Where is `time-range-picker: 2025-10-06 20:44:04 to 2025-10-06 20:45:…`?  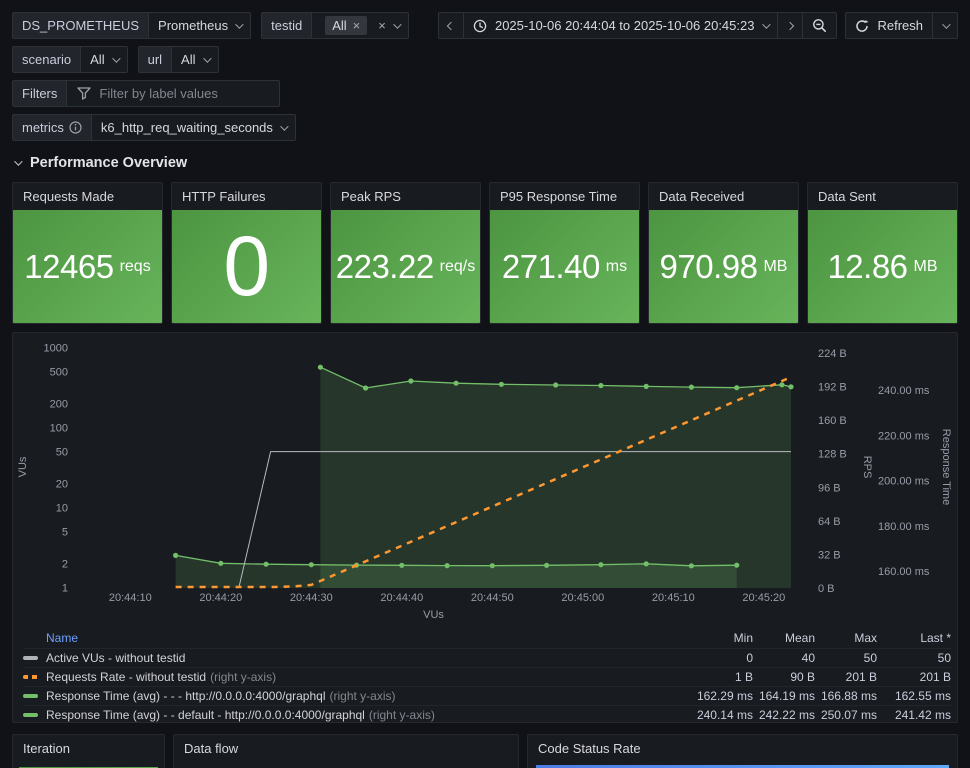 time-range-picker: 2025-10-06 20:44:04 to 2025-10-06 20:45:… is located at coordinates (620, 25).